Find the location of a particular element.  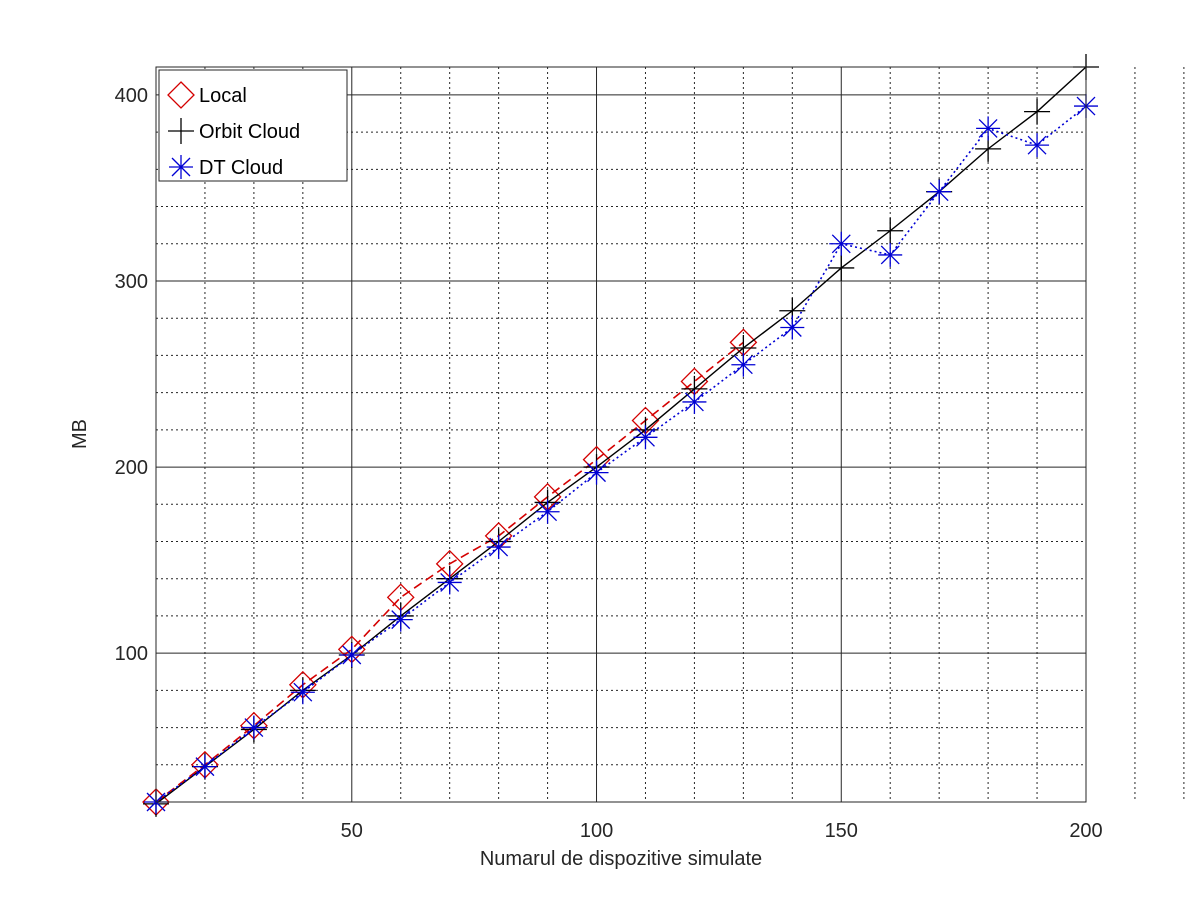

y-tick-label: 200 is located at coordinates (131, 468).